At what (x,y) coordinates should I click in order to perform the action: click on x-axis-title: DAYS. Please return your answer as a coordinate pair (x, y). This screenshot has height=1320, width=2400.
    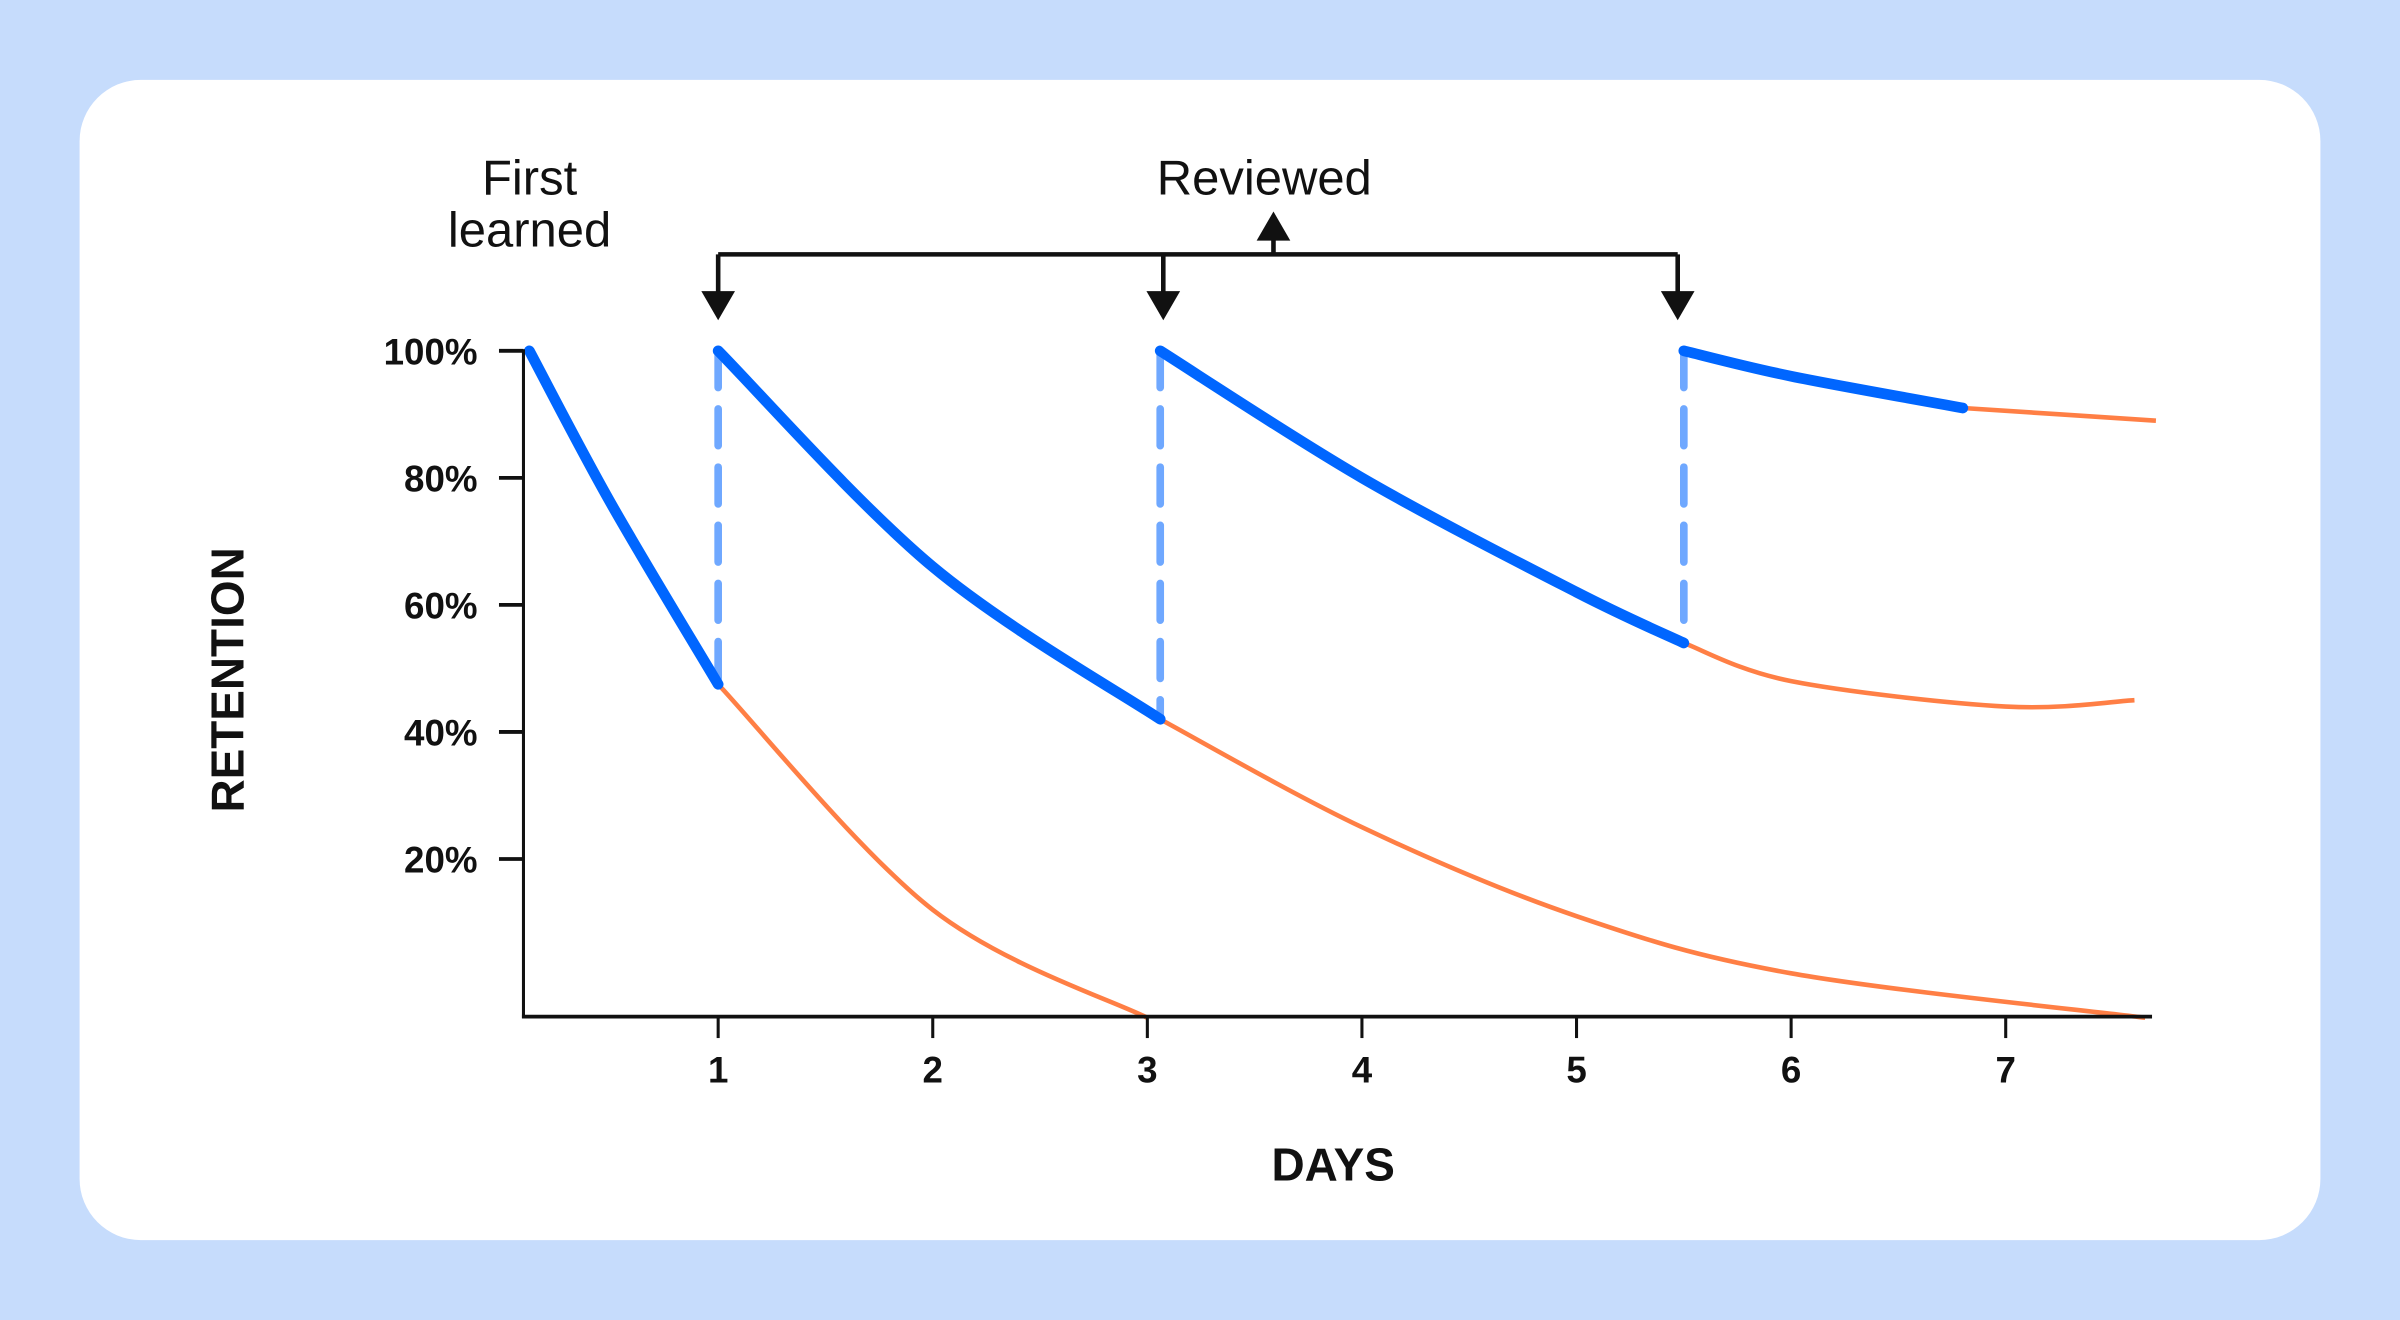
    Looking at the image, I should click on (1332, 1164).